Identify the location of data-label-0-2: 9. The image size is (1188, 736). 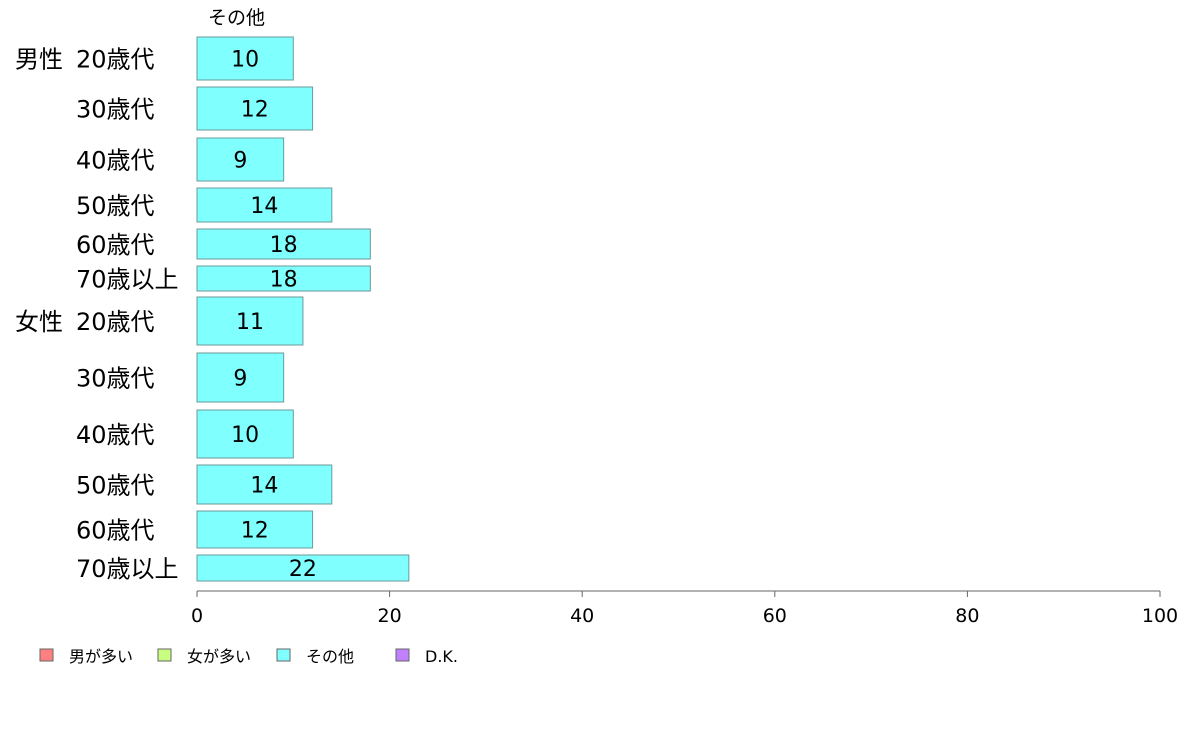
(240, 161).